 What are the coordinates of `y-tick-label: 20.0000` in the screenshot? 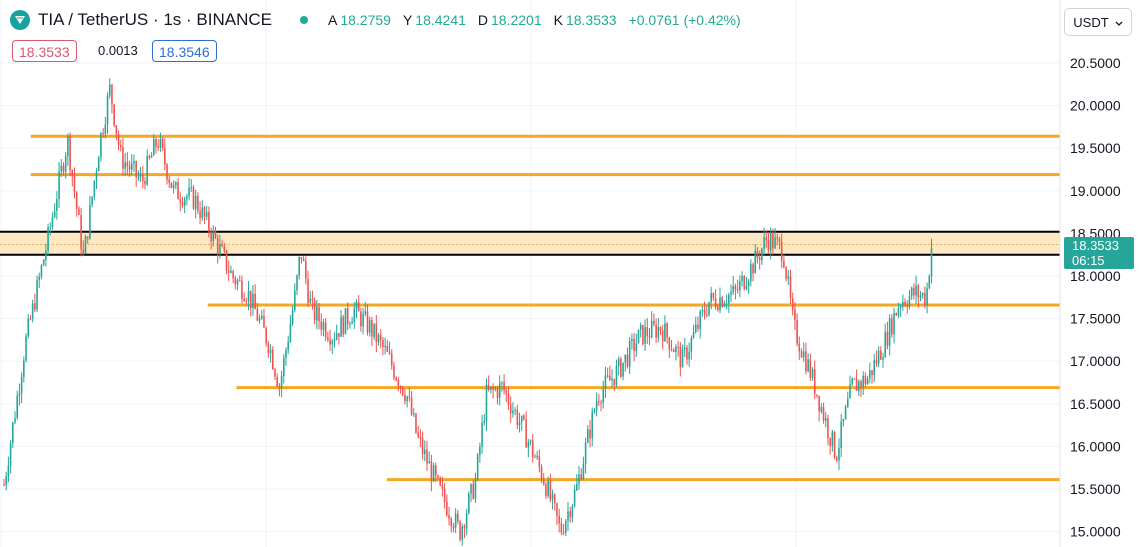 It's located at (1095, 106).